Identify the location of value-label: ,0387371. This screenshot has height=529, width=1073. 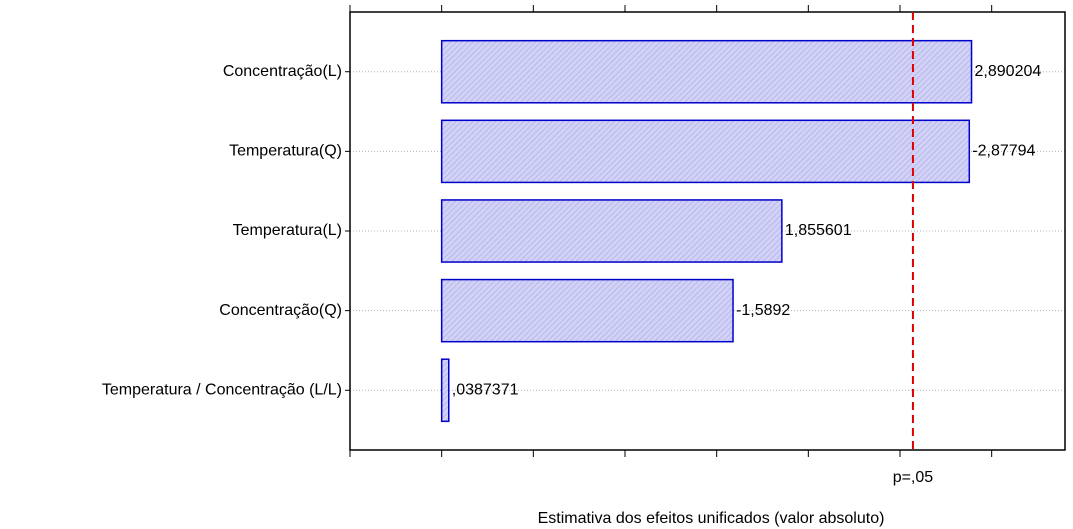
(485, 389).